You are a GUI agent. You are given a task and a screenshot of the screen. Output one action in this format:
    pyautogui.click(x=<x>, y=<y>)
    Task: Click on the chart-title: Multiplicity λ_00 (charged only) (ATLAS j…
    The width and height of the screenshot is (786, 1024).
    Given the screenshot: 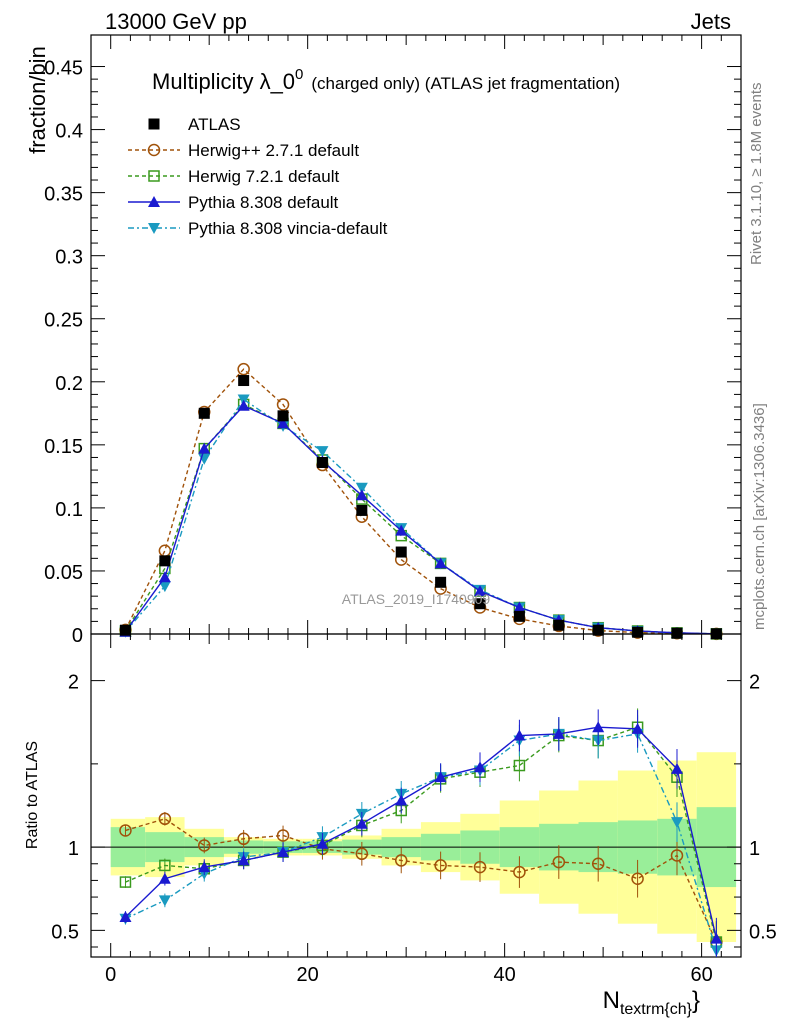 What is the action you would take?
    pyautogui.click(x=386, y=80)
    